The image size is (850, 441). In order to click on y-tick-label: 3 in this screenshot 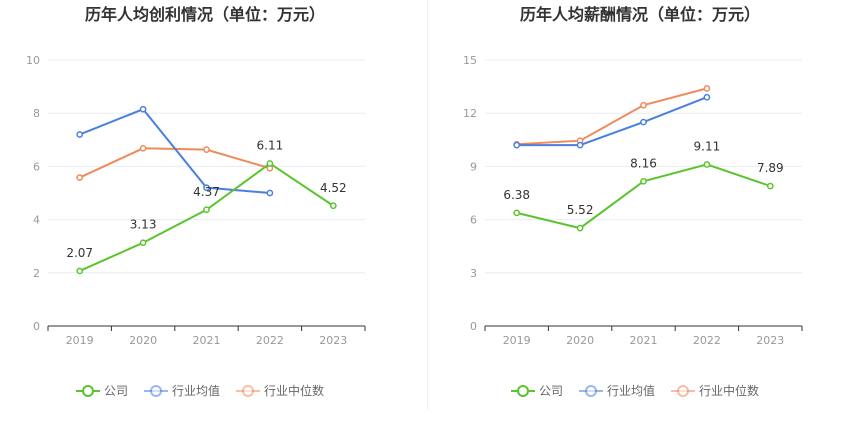, I will do `click(473, 273)`.